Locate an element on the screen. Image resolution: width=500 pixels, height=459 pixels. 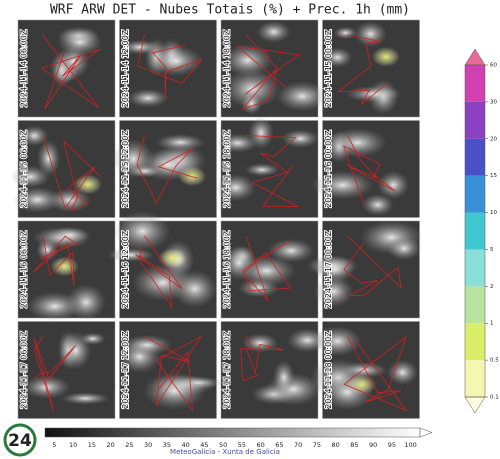
cloud-tick-label: 20 is located at coordinates (110, 445).